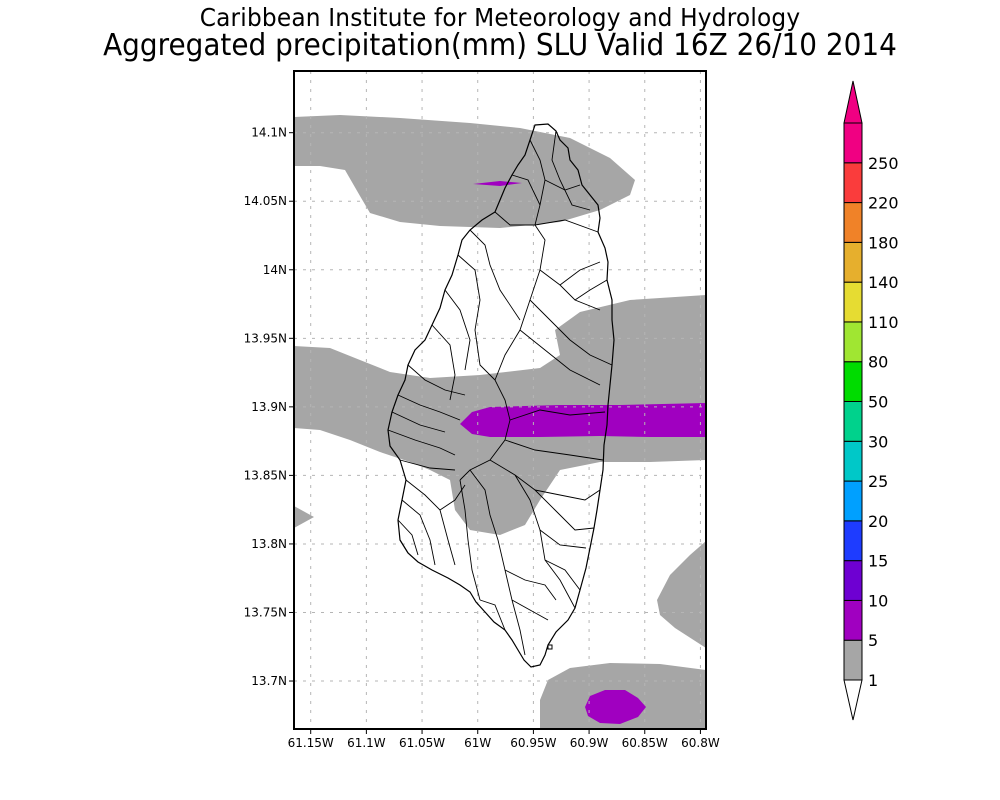 This screenshot has height=800, width=1000. I want to click on x-tick-label: 61.05W, so click(422, 743).